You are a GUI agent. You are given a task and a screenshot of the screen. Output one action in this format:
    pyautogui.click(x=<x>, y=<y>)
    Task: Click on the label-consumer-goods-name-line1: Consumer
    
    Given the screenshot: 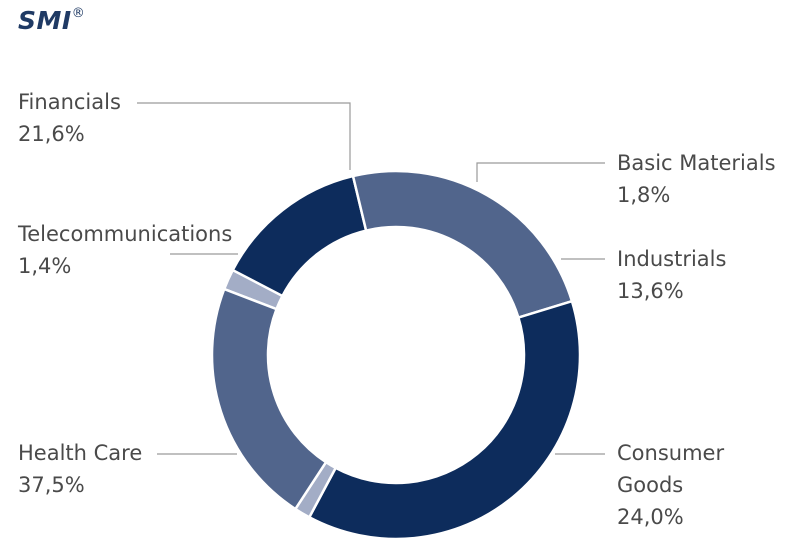 What is the action you would take?
    pyautogui.click(x=671, y=453)
    